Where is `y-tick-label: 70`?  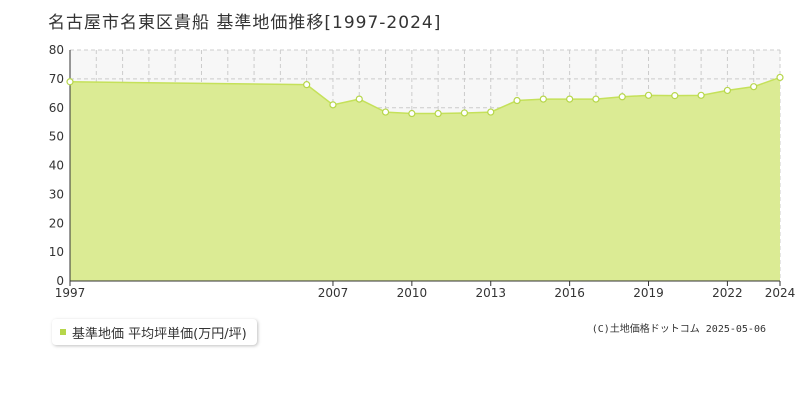
y-tick-label: 70 is located at coordinates (56, 79).